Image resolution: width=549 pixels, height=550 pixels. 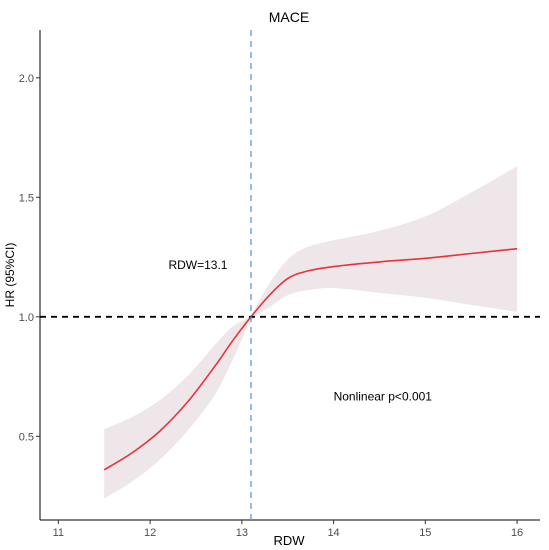 I want to click on y-tick-label: 1.5, so click(x=26, y=198).